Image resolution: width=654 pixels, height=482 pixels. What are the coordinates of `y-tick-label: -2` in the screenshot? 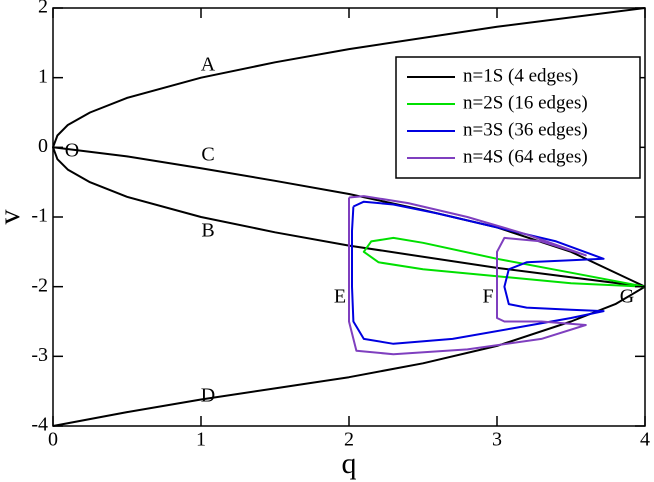 It's located at (39, 285).